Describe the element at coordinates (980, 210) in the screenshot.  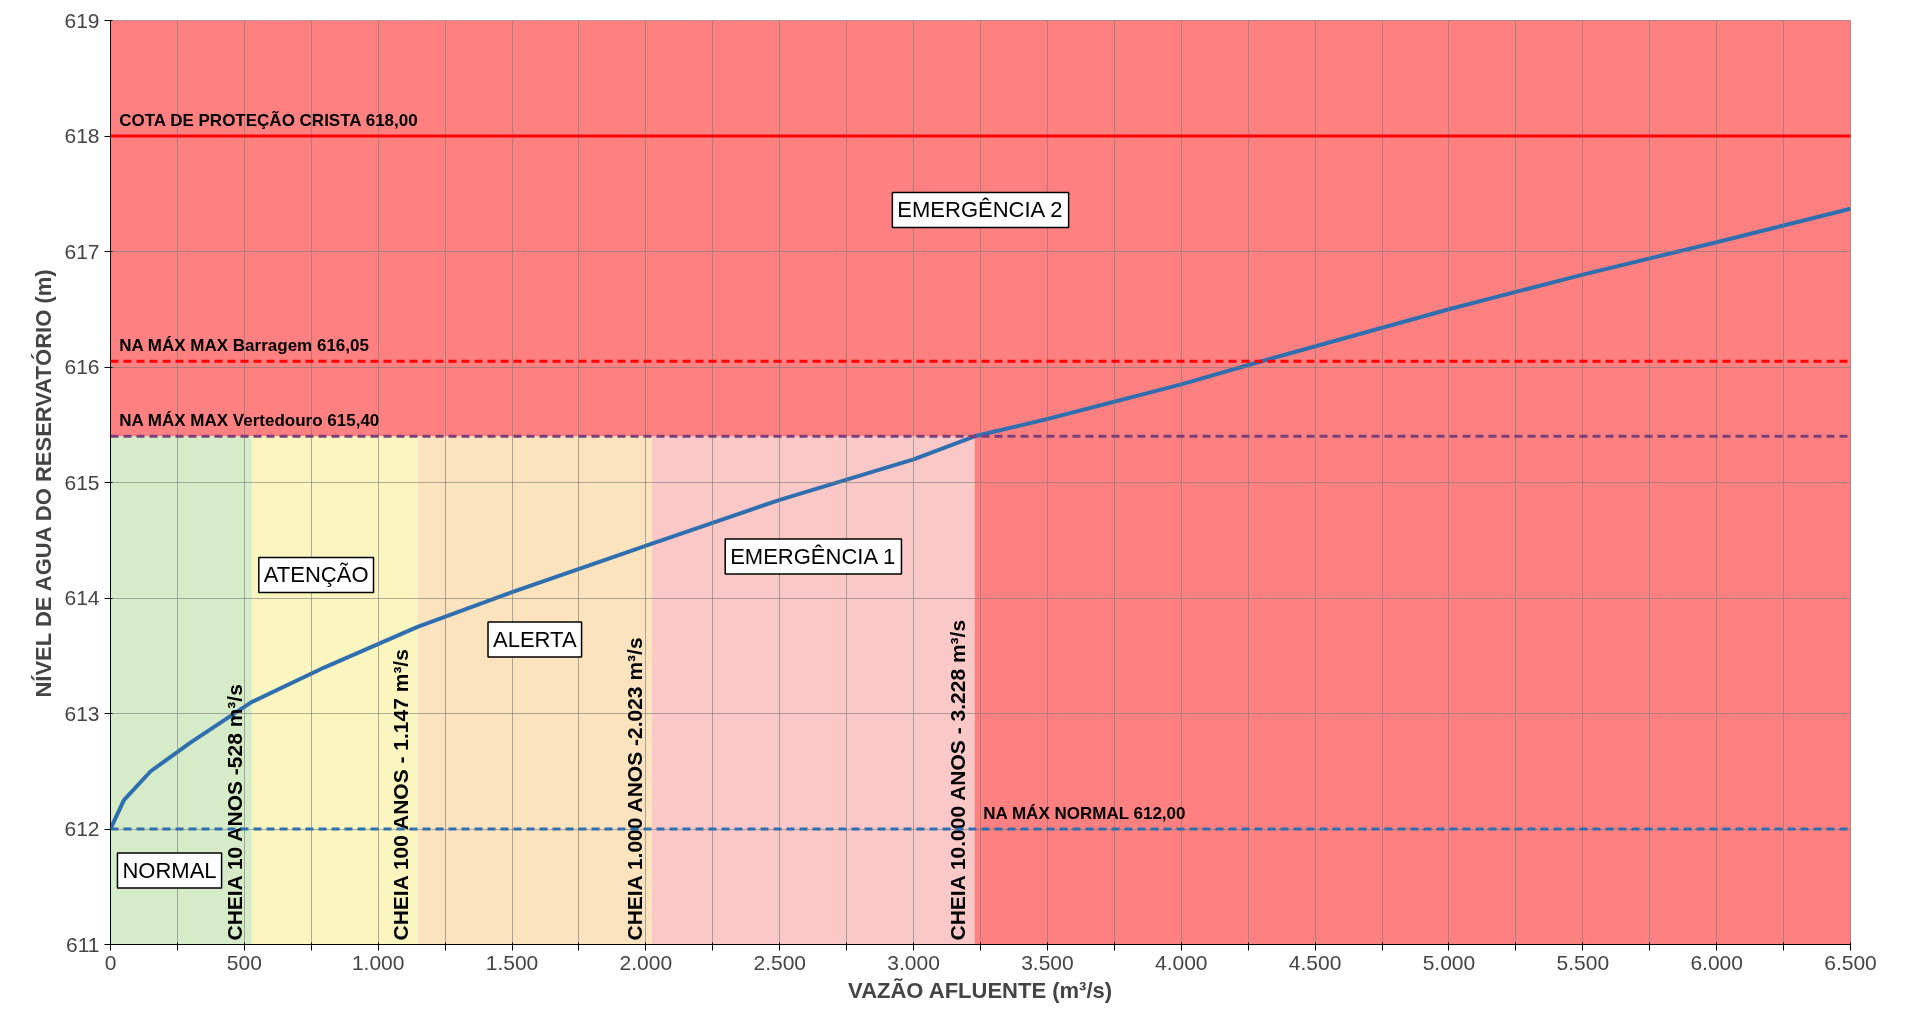
I see `band-label: EMERGÊNCIA 2` at that location.